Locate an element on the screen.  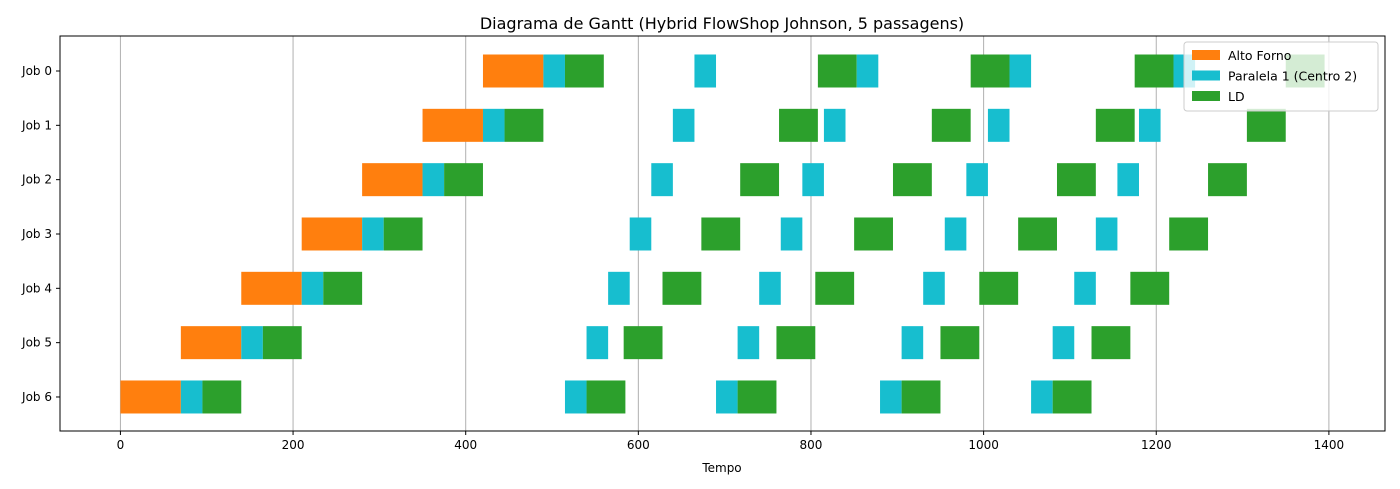
y-tick-label: Job 4 is located at coordinates (36, 288).